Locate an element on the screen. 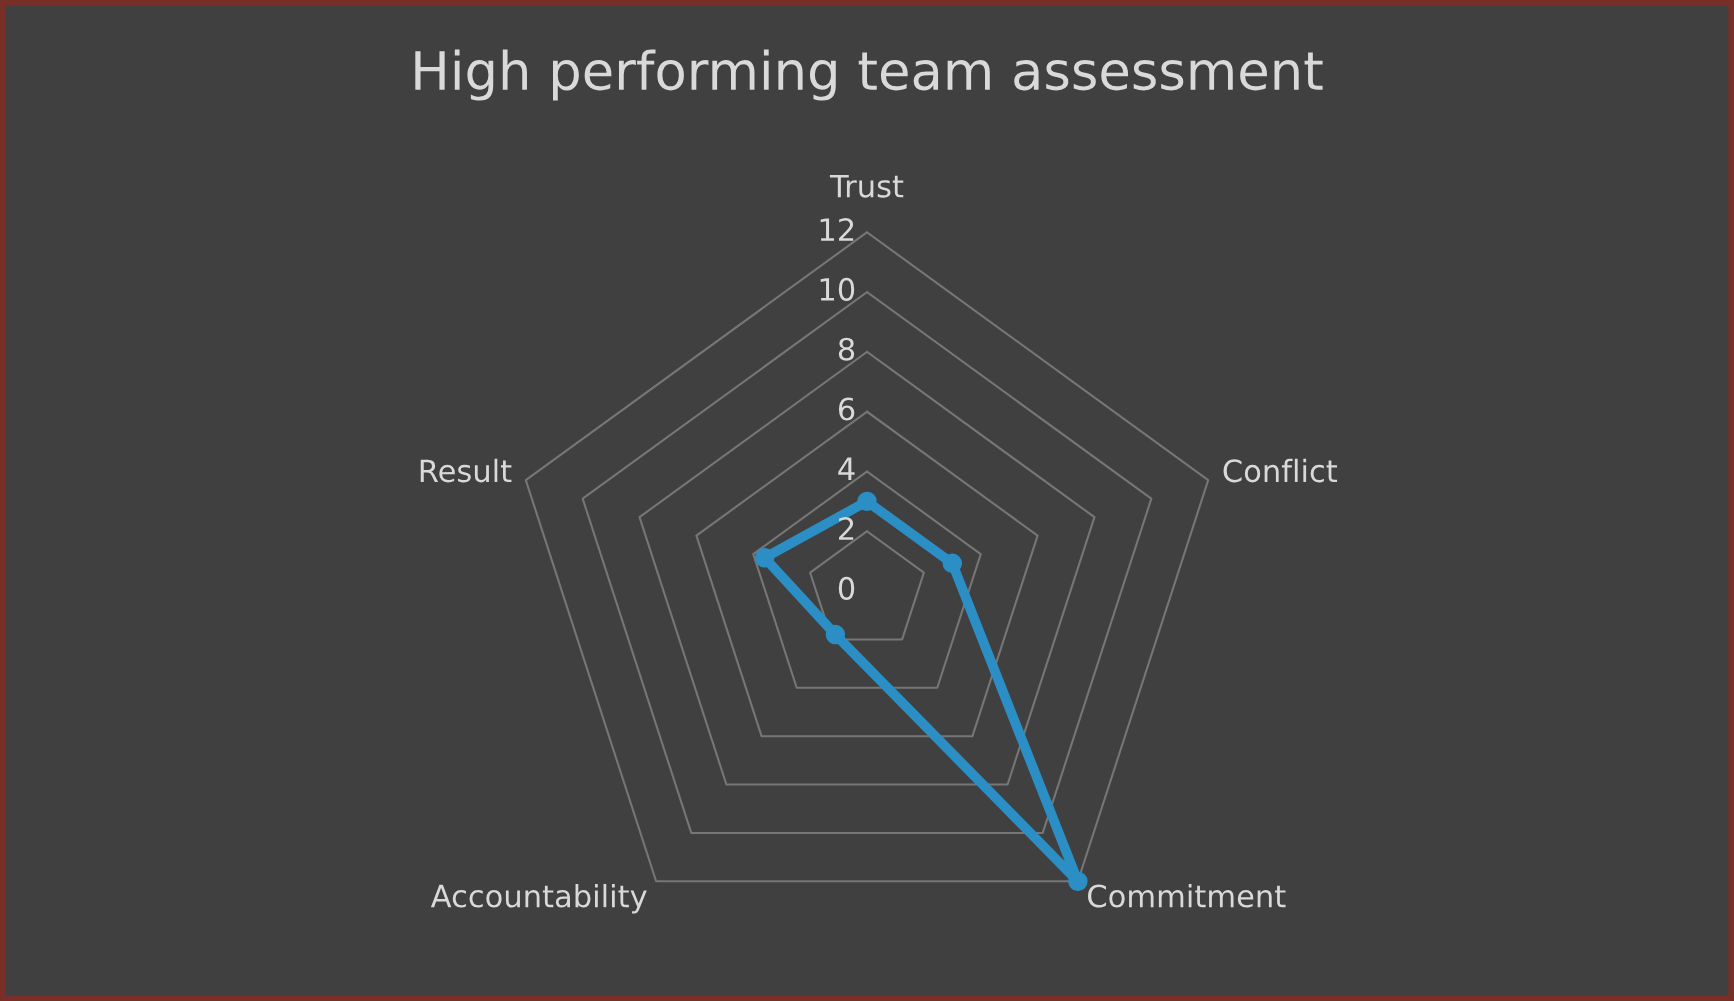  spoke-label: Trust is located at coordinates (866, 186).